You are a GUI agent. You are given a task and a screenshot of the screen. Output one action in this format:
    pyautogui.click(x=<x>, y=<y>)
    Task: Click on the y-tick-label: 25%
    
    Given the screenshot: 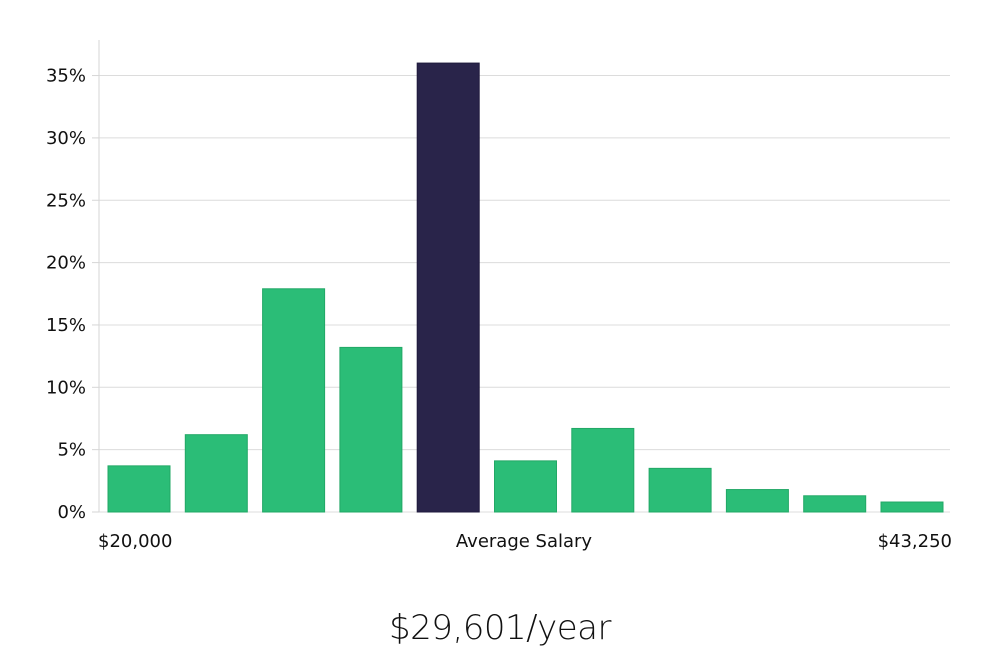 What is the action you would take?
    pyautogui.click(x=66, y=200)
    